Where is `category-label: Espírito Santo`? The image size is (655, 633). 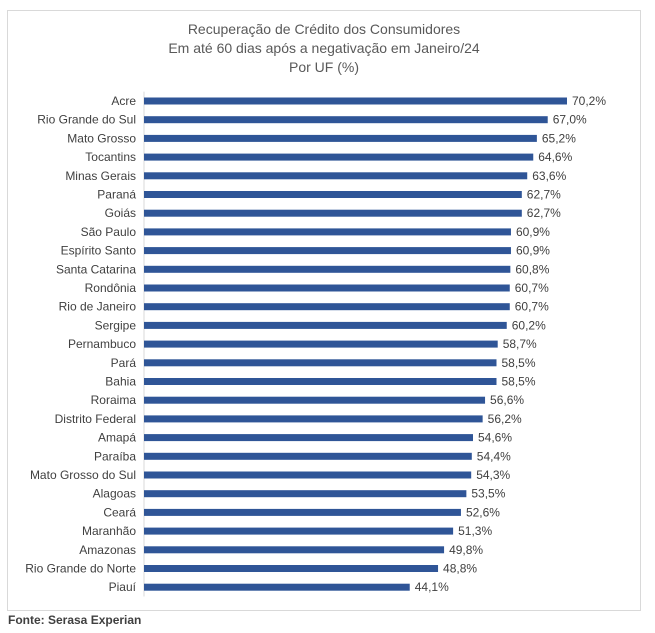 category-label: Espírito Santo is located at coordinates (99, 251).